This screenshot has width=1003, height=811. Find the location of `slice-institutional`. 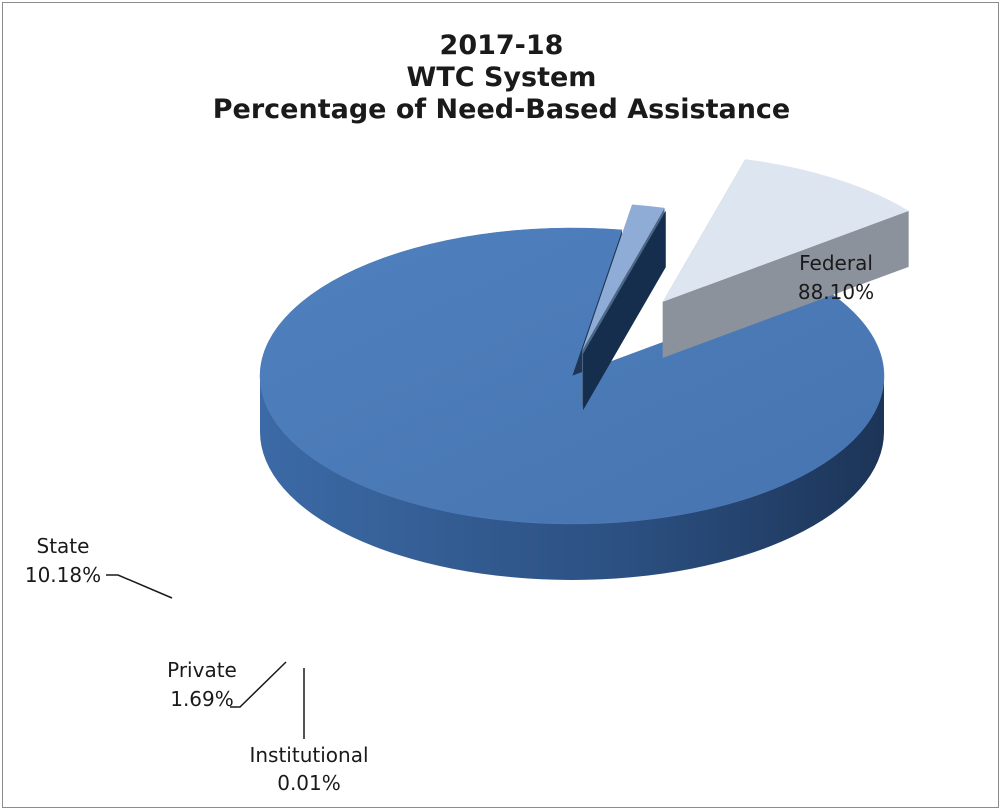

slice-institutional is located at coordinates (624, 310).